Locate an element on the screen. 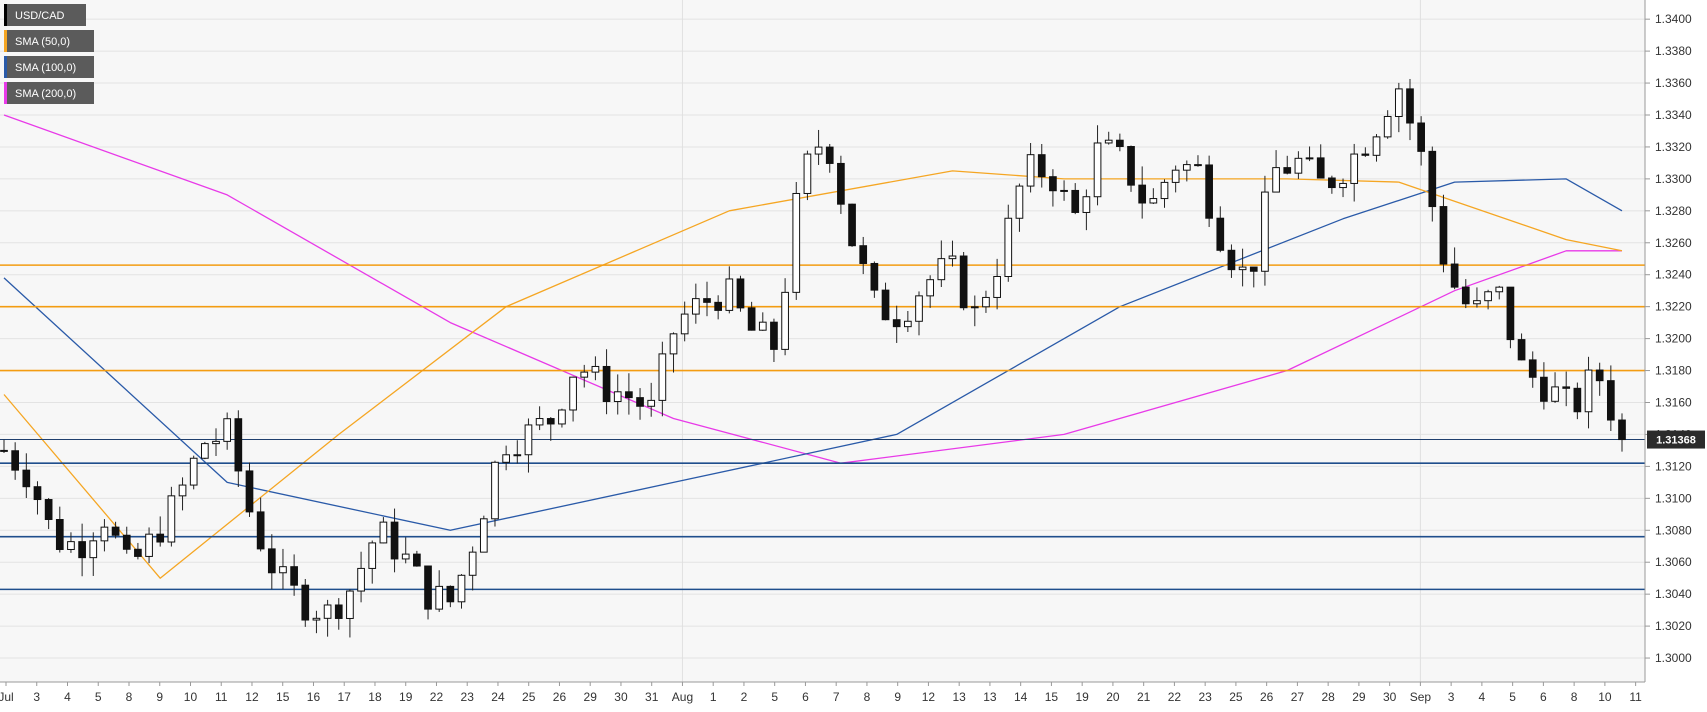  y-tick-label: 1.3100 is located at coordinates (1673, 498).